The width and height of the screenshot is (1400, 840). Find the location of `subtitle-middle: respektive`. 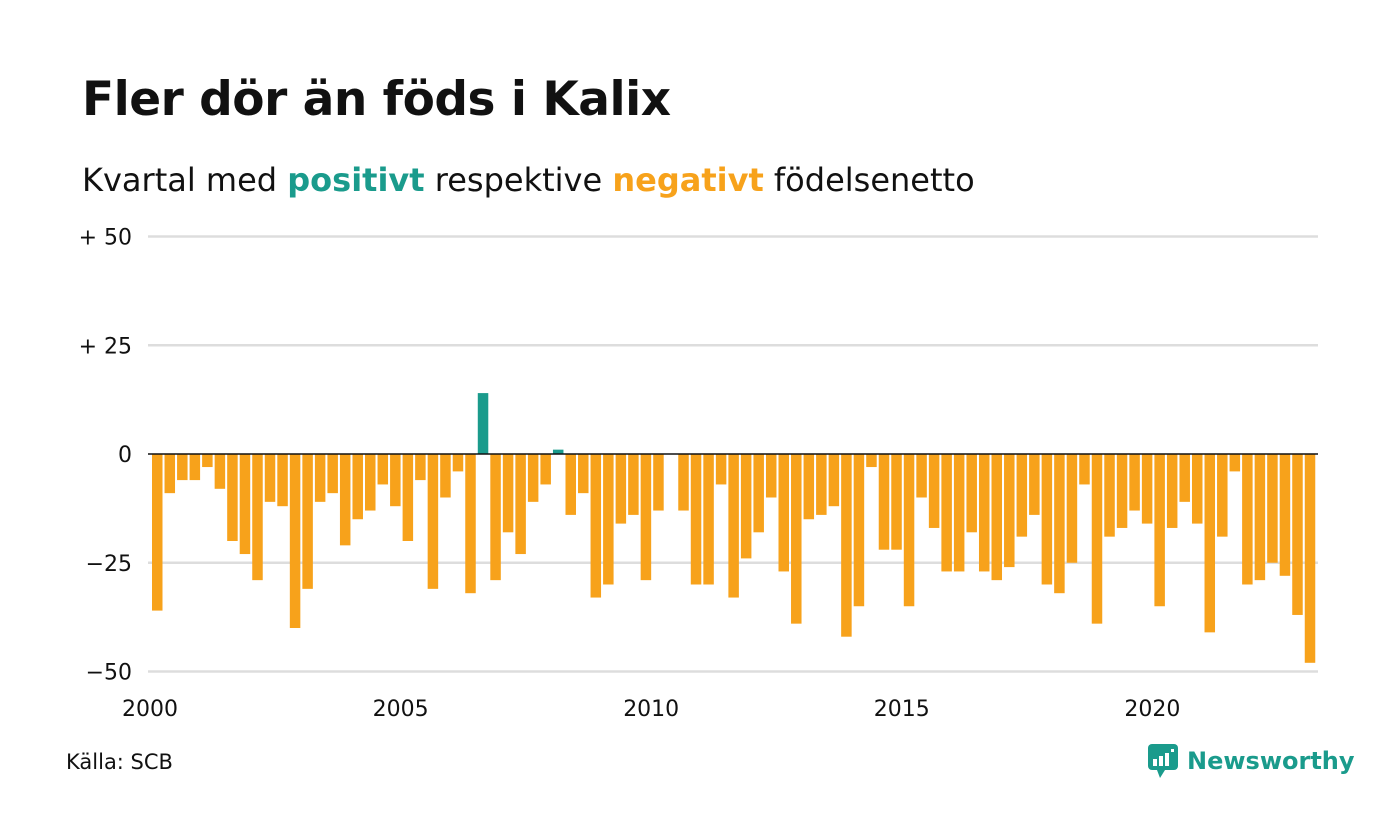

subtitle-middle: respektive is located at coordinates (518, 180).